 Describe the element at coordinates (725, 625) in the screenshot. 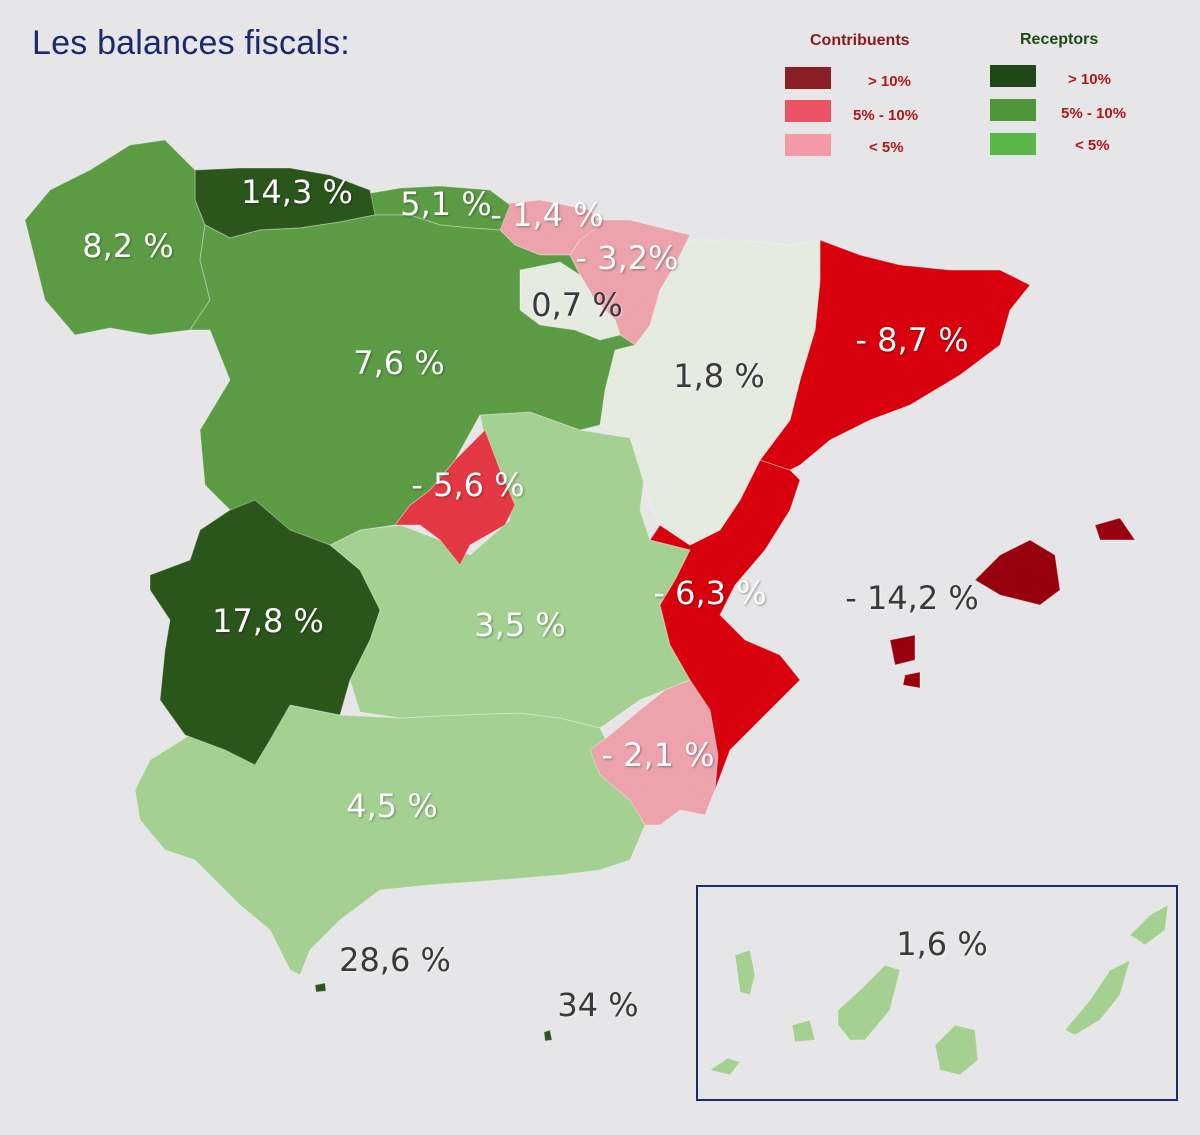

I see `region-comunitat-valenciana` at that location.